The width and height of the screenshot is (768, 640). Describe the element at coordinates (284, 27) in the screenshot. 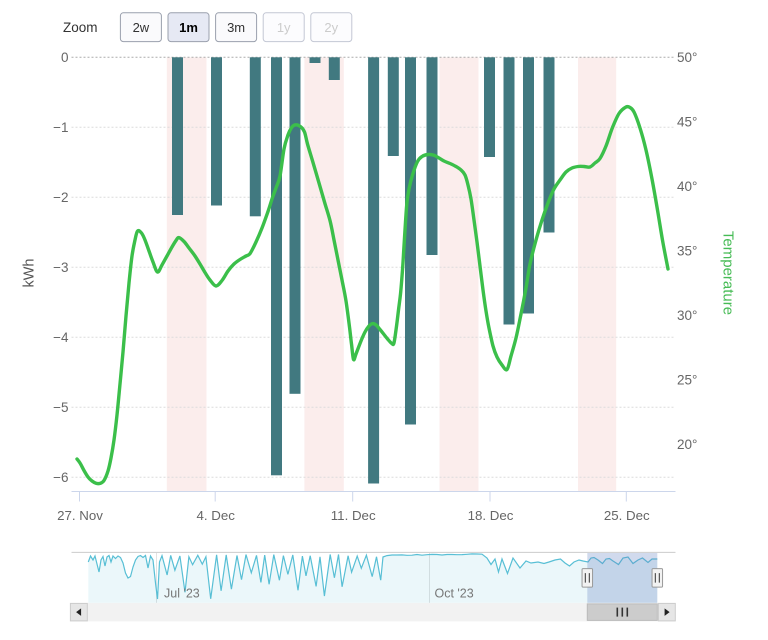

I see `svg-text: 1y` at that location.